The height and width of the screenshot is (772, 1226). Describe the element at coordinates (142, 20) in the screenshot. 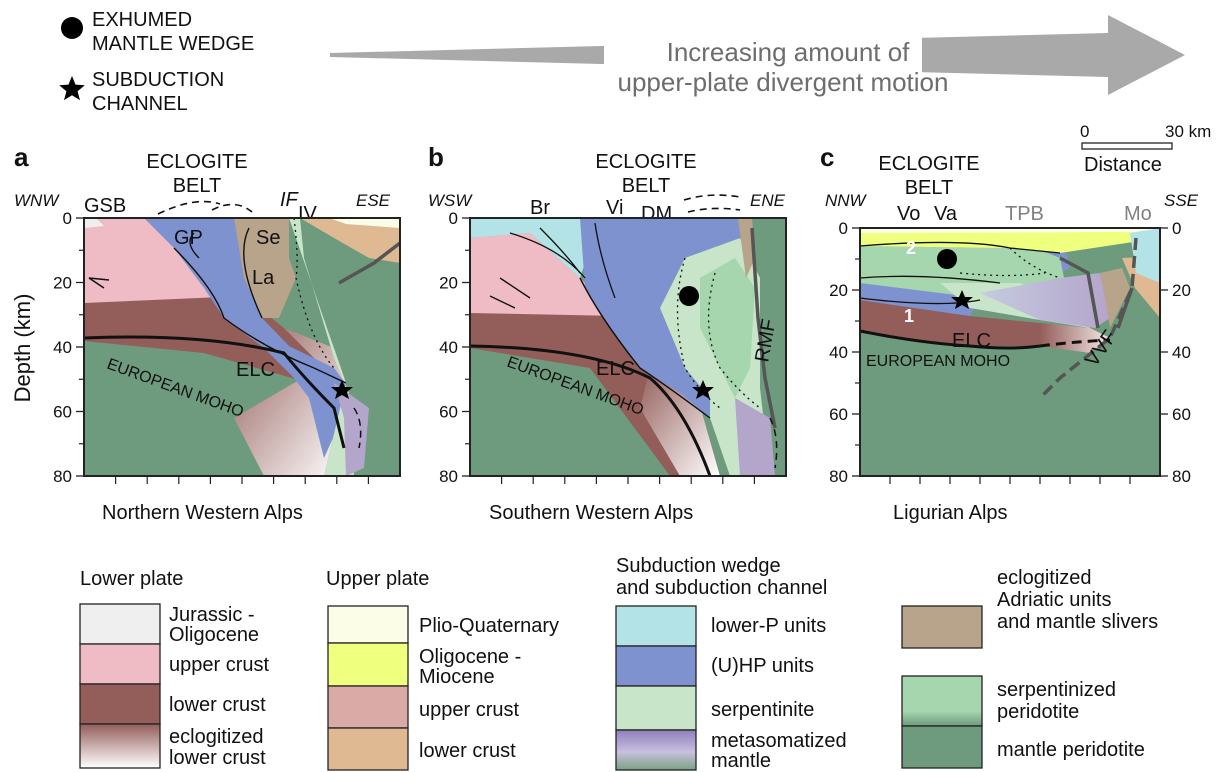

I see `circle-label-1: EXHUMED` at that location.